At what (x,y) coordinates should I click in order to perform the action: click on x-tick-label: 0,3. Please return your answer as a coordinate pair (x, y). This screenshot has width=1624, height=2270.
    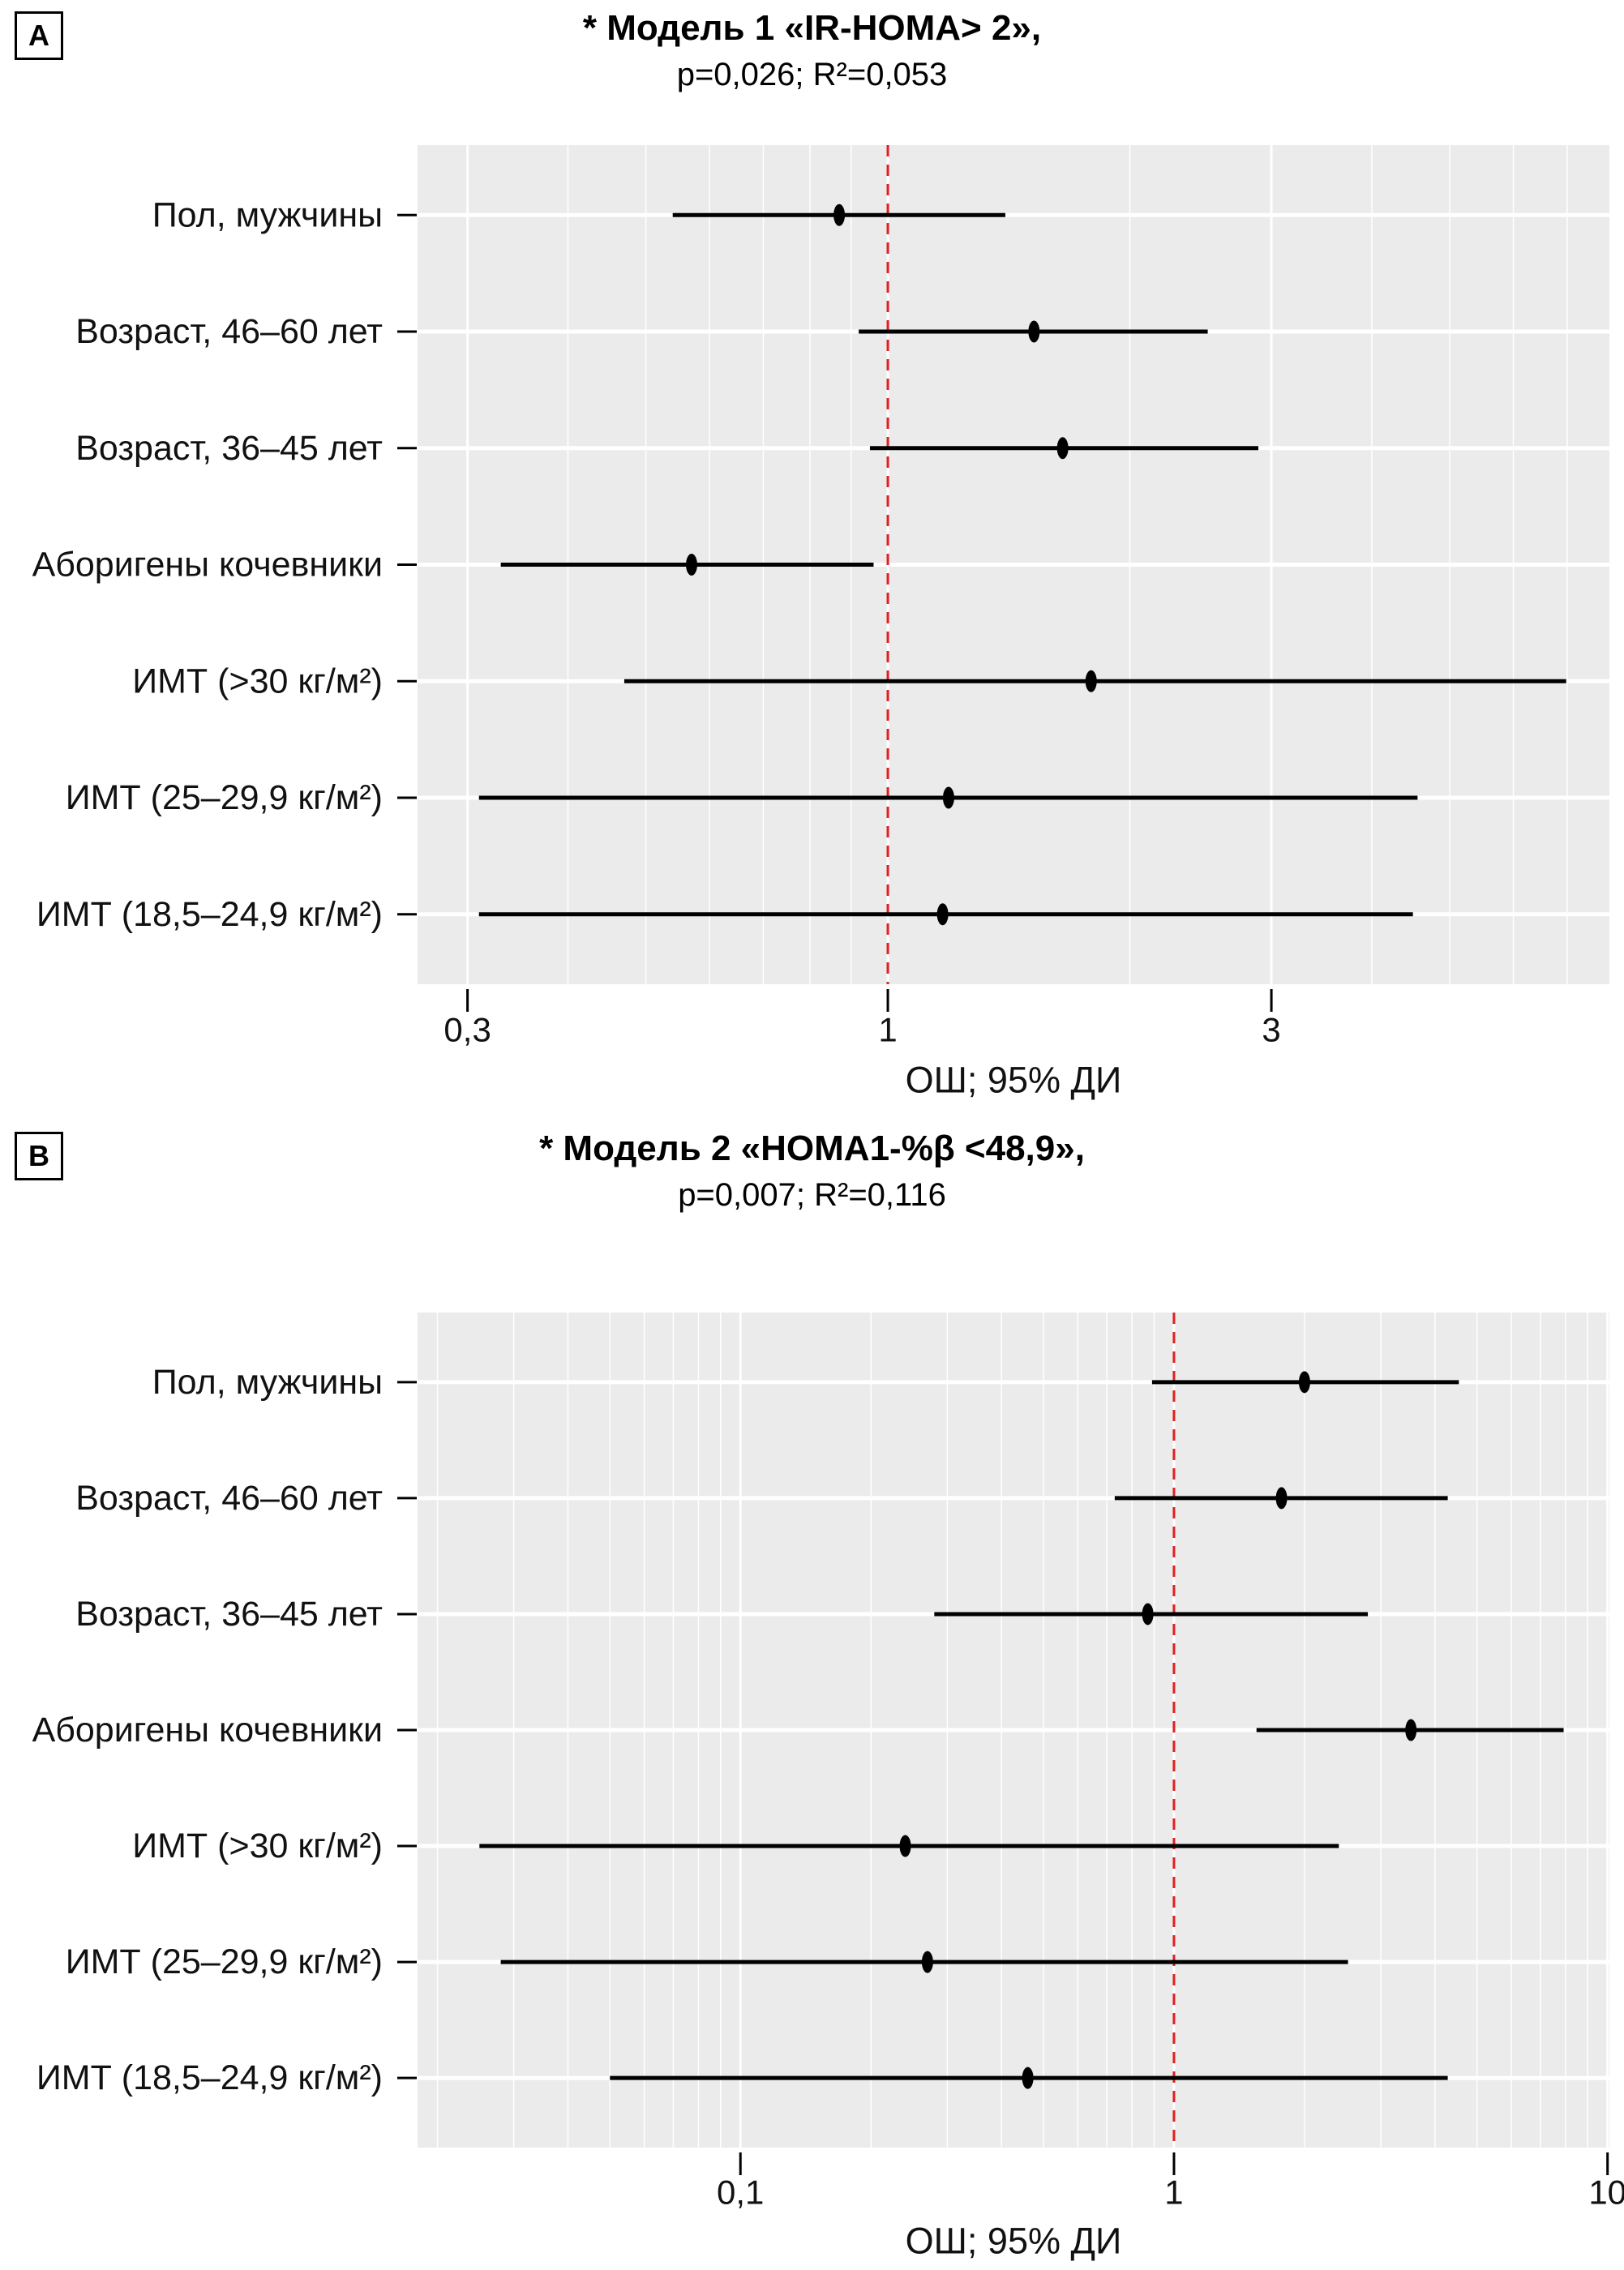
    Looking at the image, I should click on (467, 1030).